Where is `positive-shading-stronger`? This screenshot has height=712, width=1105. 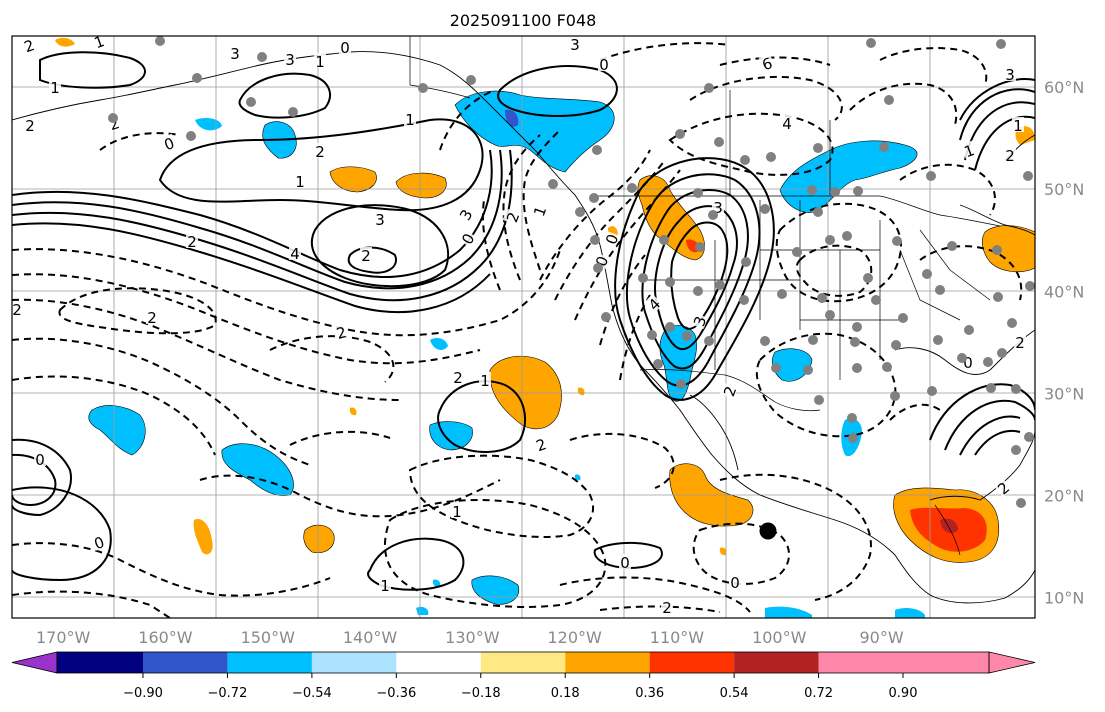
positive-shading-stronger is located at coordinates (949, 526).